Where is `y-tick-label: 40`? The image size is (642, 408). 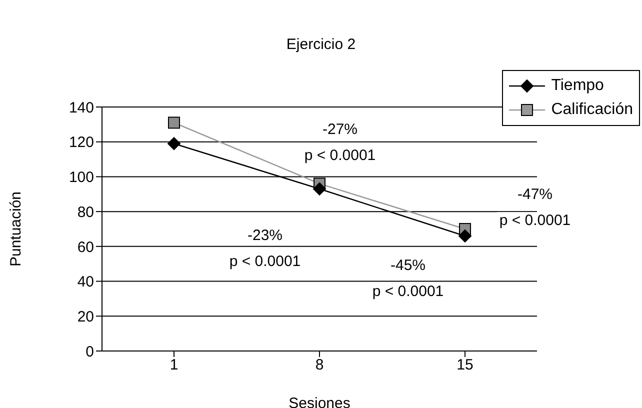 y-tick-label: 40 is located at coordinates (85, 282).